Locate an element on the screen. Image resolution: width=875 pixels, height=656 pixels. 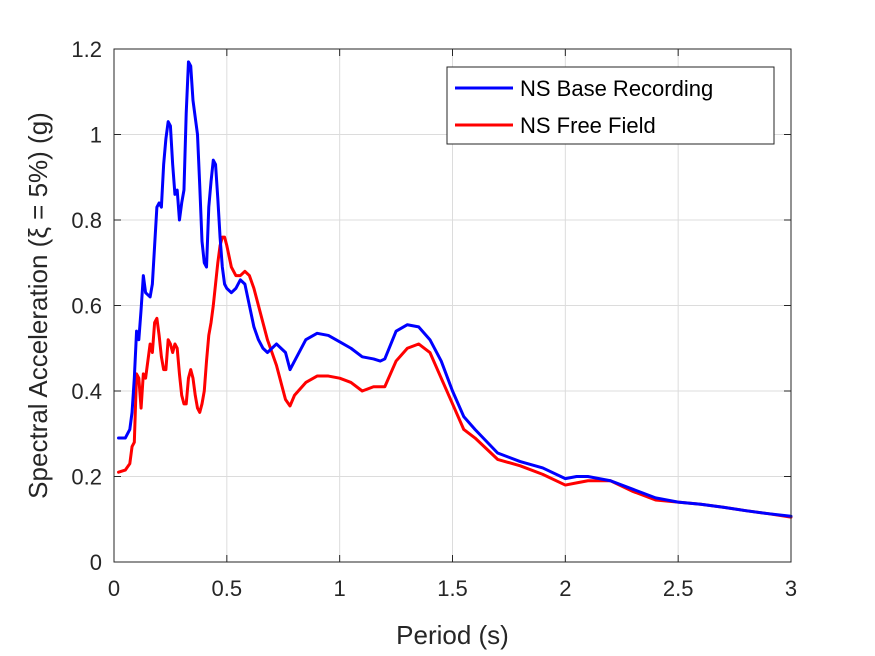
y-tick-label: 1.2 is located at coordinates (86, 49).